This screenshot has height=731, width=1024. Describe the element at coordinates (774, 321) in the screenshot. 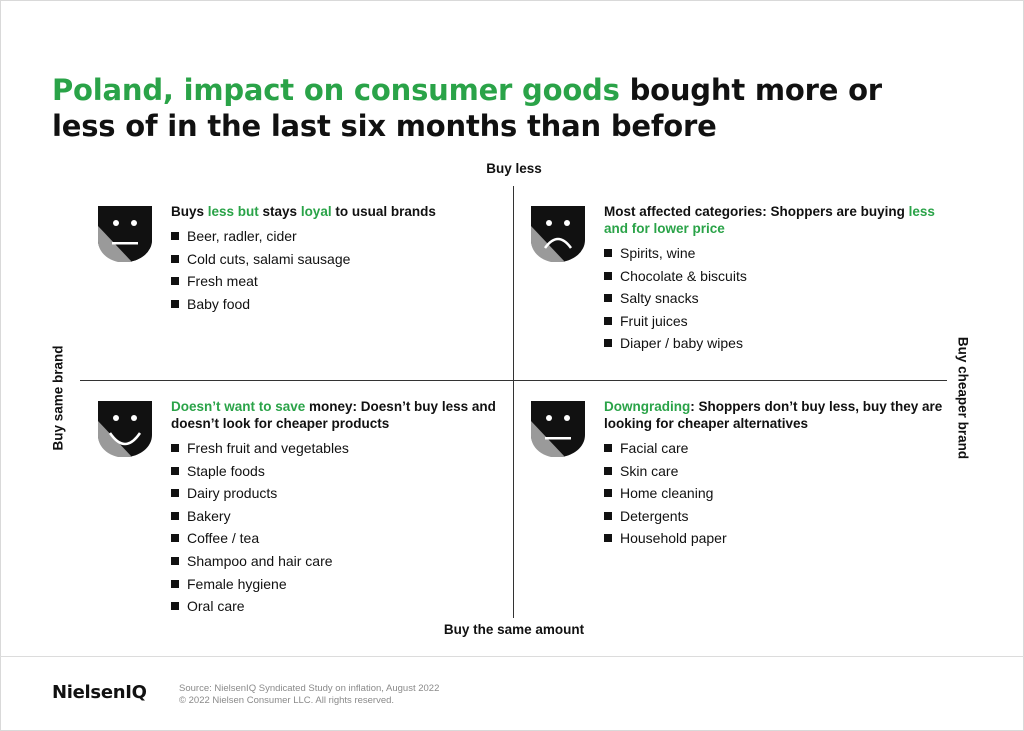

I see `list-item: Fruit juices` at that location.